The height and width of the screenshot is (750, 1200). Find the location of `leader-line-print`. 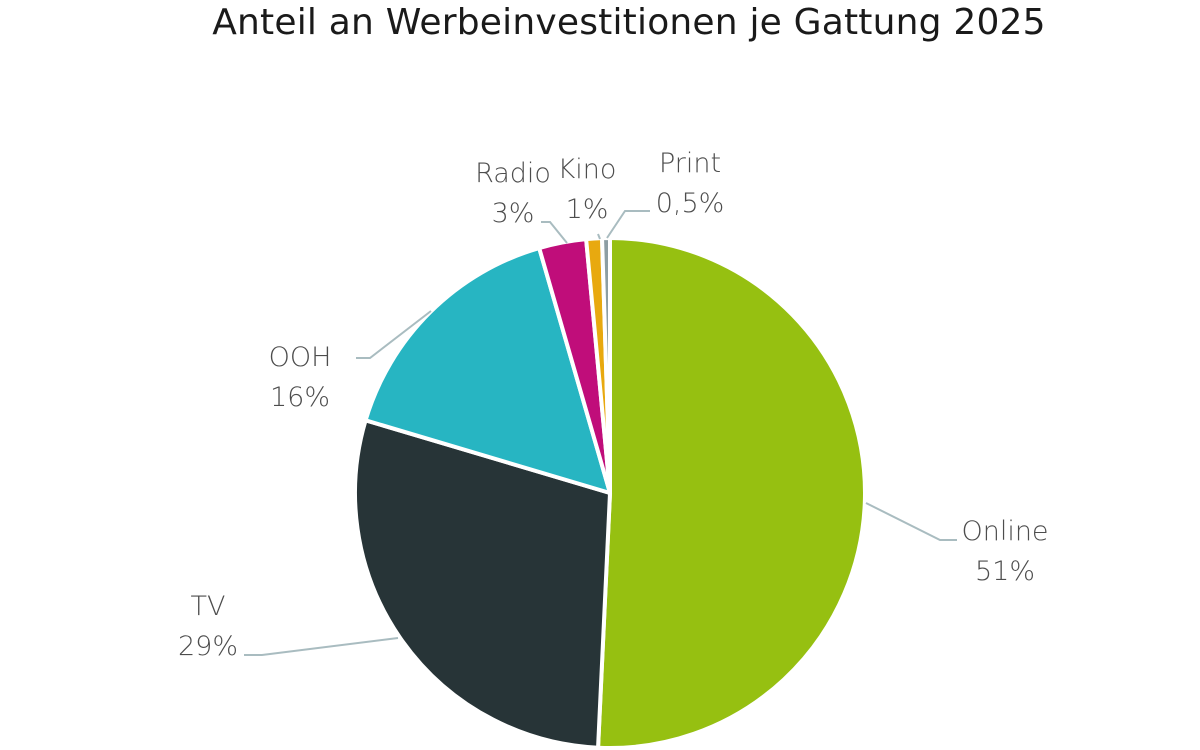

leader-line-print is located at coordinates (628, 224).